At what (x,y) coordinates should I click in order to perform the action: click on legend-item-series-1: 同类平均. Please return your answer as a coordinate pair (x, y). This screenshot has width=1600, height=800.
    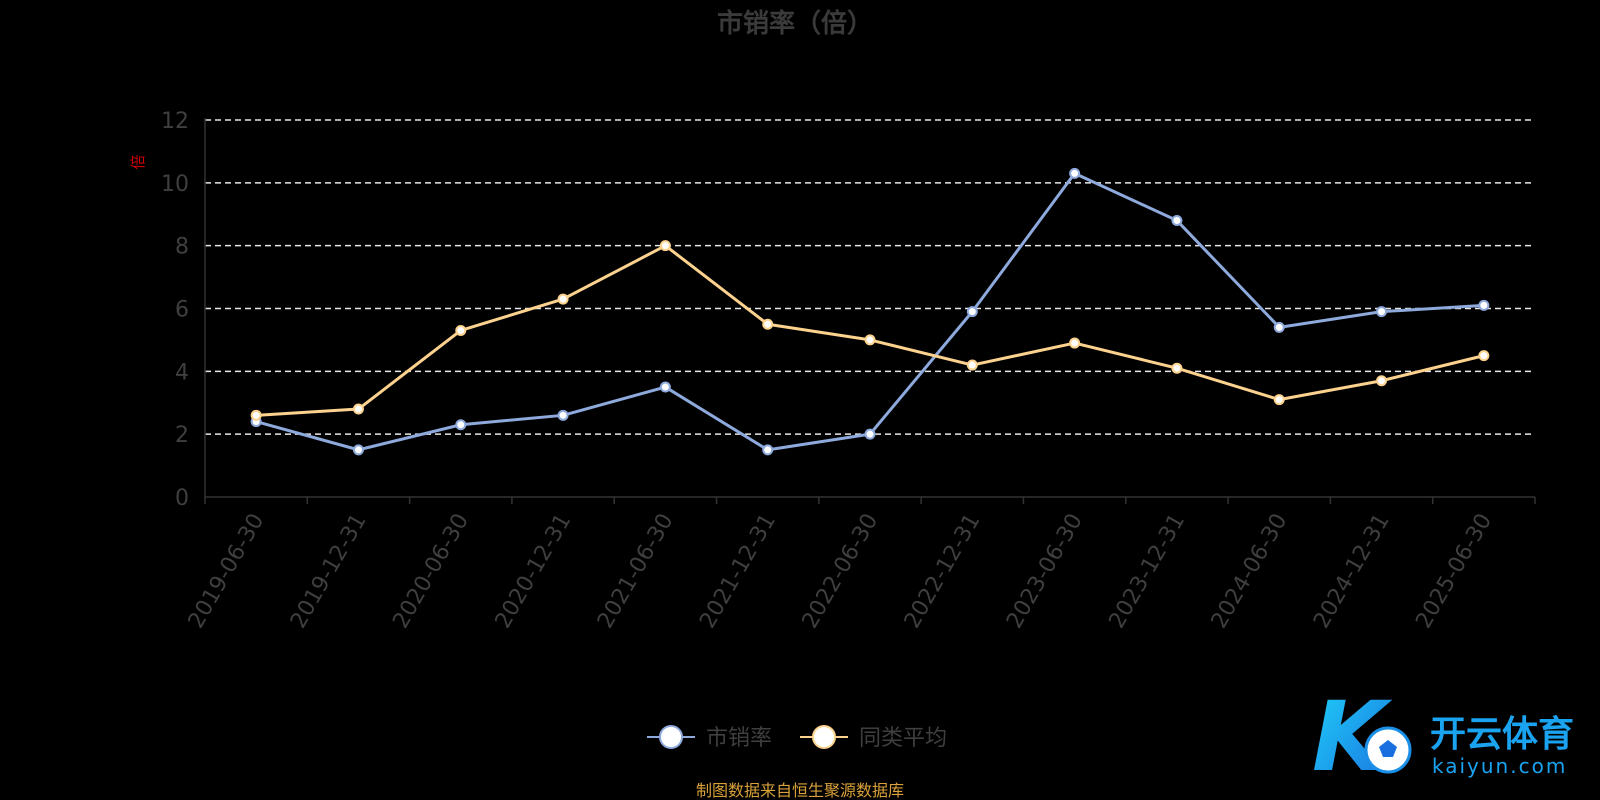
    Looking at the image, I should click on (873, 738).